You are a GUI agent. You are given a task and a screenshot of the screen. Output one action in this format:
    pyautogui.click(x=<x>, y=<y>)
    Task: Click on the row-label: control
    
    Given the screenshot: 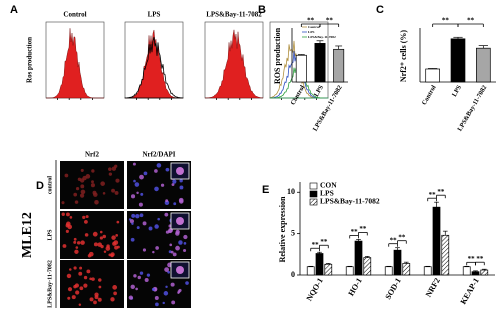 What is the action you would take?
    pyautogui.click(x=50, y=185)
    